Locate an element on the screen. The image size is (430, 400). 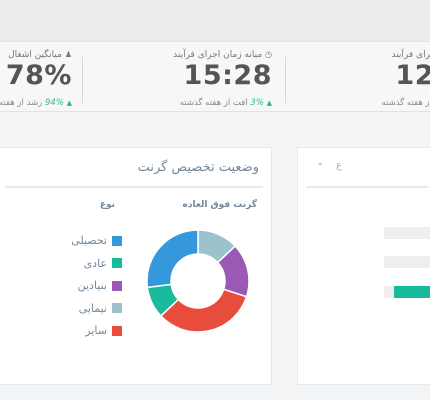
stat-avg-occupancy: ♟ میانگین اشغال 78% ▲ 94% رشد از هفته is located at coordinates (36, 77).